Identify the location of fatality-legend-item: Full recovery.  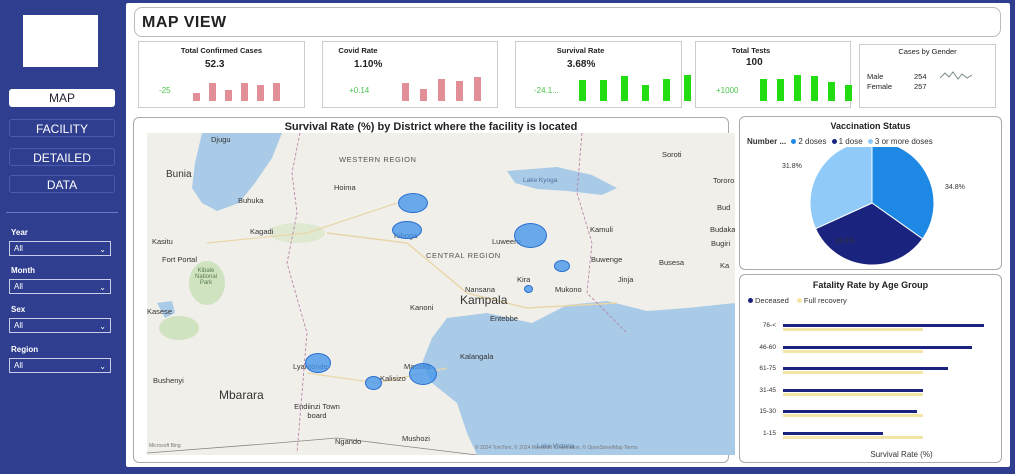
(821, 300).